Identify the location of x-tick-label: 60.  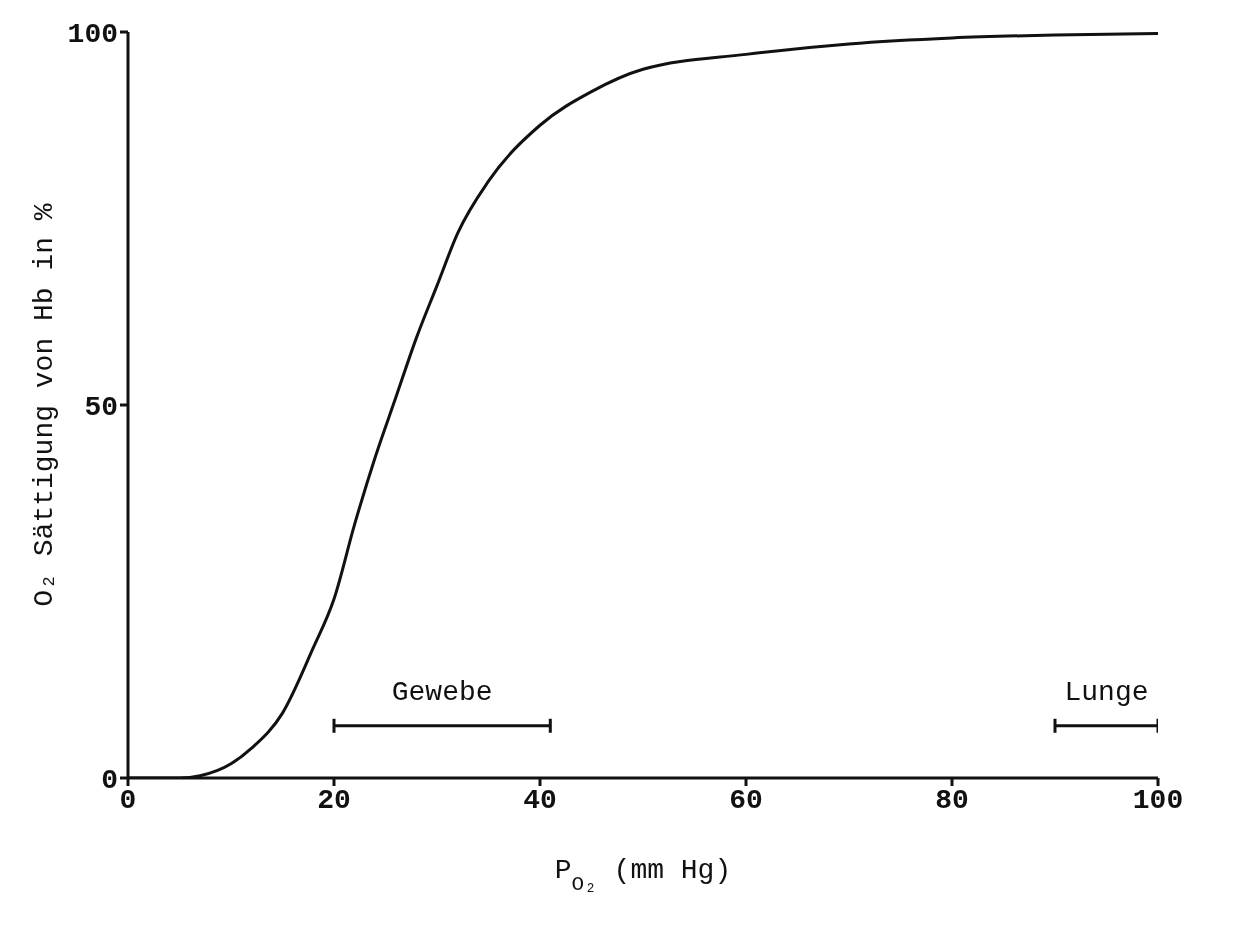
(746, 800).